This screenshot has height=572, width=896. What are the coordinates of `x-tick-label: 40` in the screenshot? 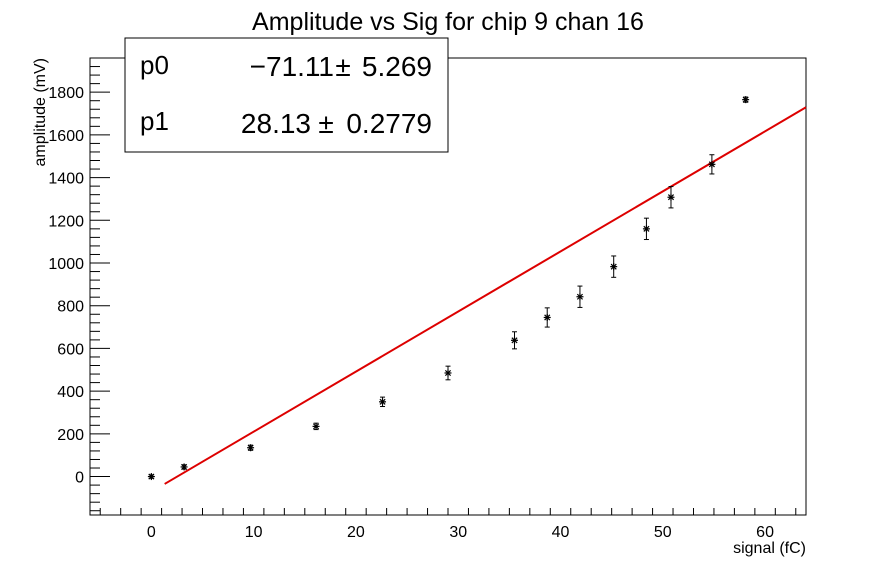 It's located at (561, 532).